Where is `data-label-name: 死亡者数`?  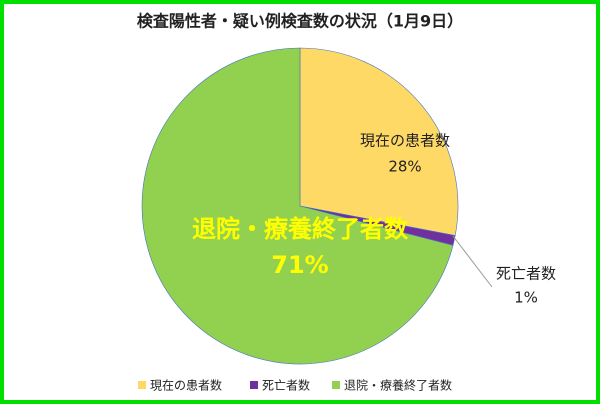 data-label-name: 死亡者数 is located at coordinates (526, 274).